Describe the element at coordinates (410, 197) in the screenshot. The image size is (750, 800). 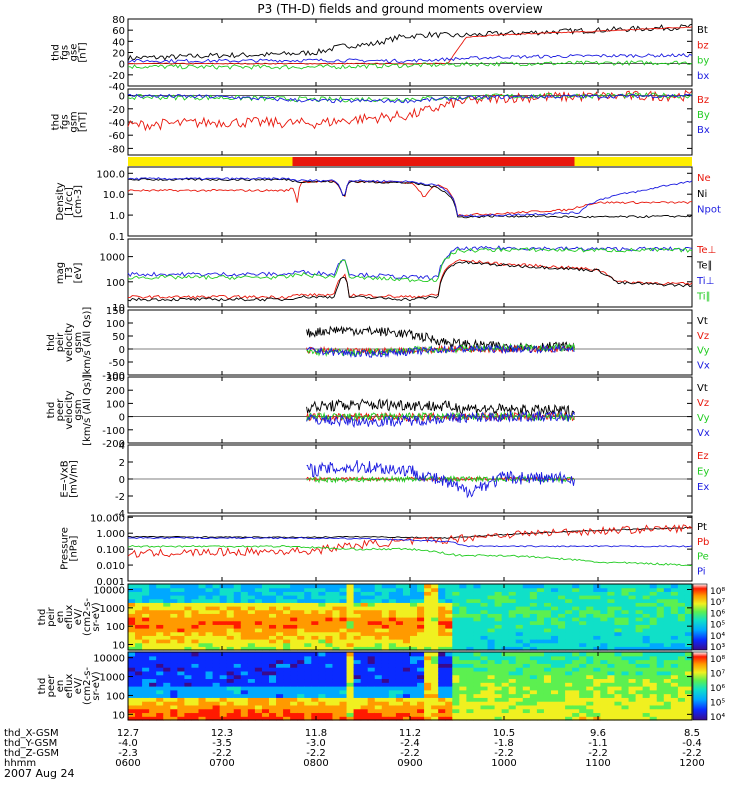
I see `series-line-npot` at that location.